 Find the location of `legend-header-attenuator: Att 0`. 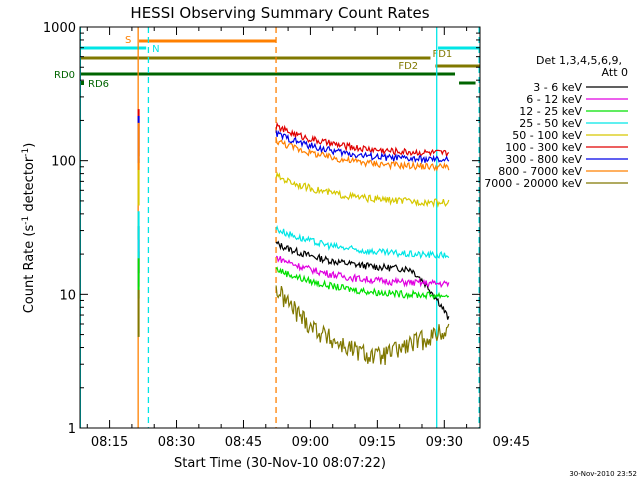

legend-header-attenuator: Att 0 is located at coordinates (615, 72).